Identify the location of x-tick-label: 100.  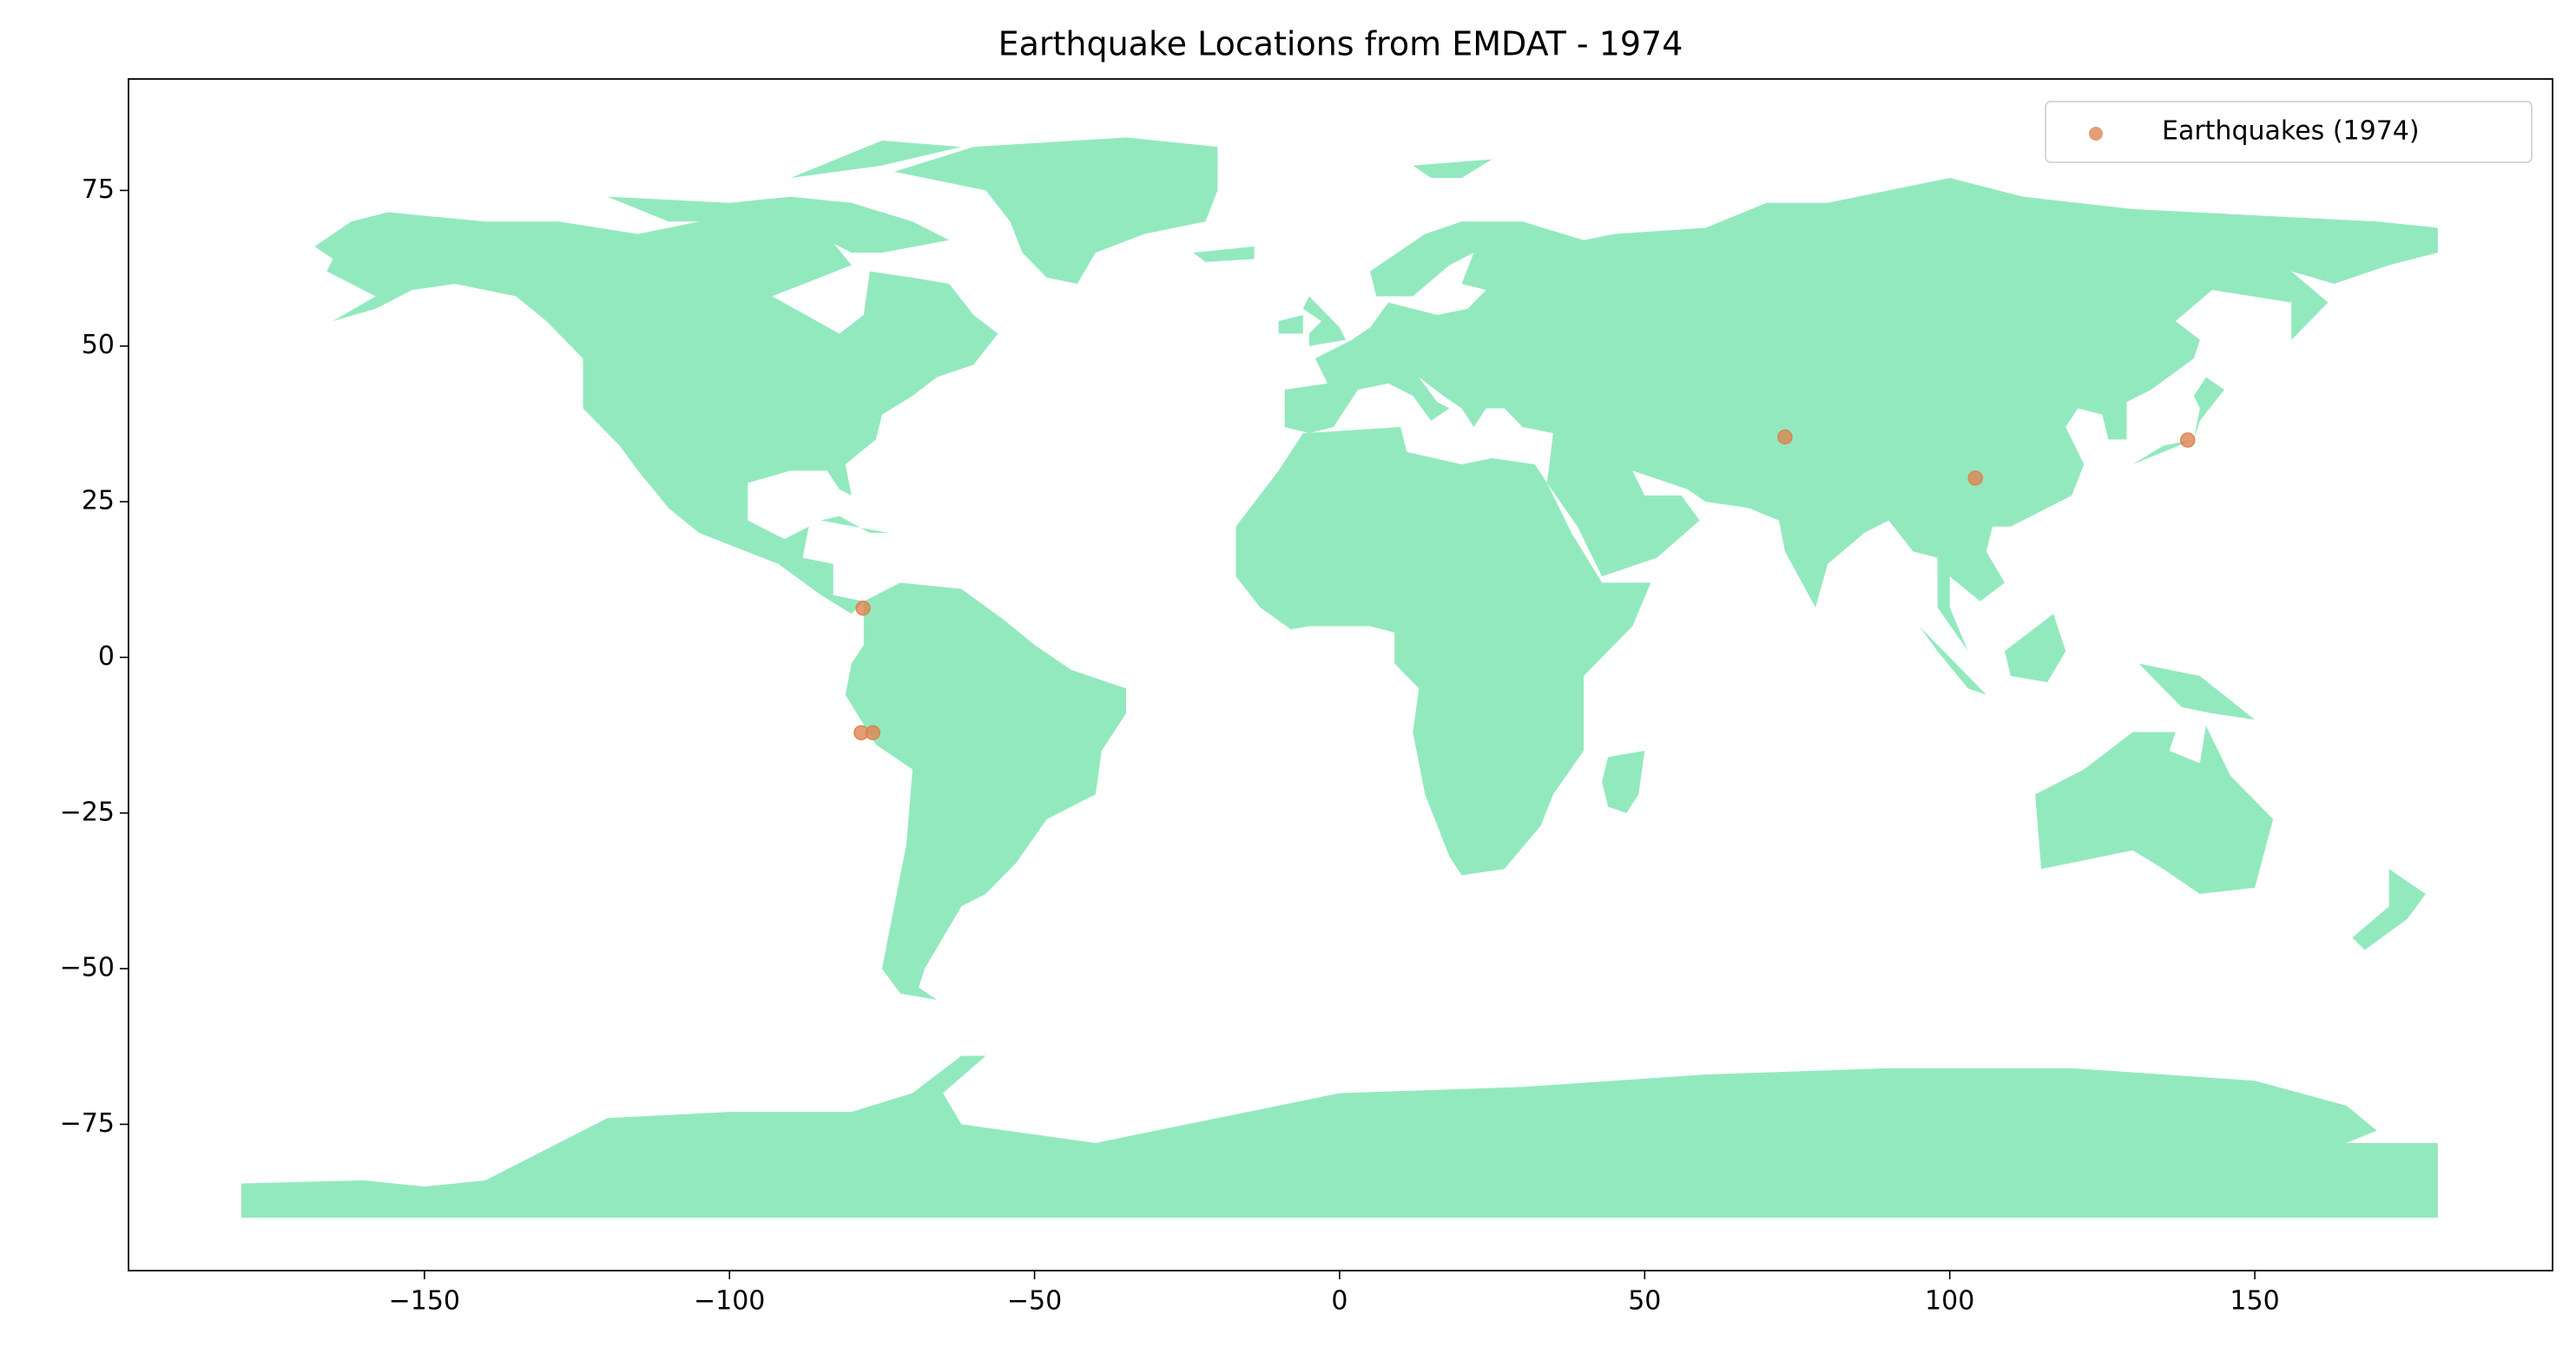
(1949, 1301).